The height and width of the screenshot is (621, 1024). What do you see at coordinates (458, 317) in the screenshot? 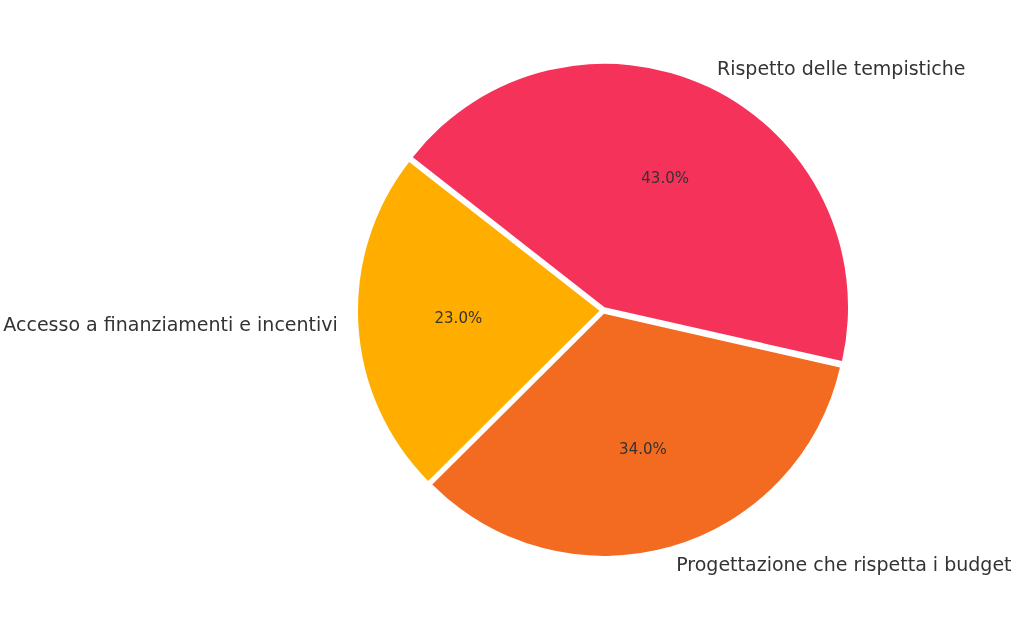
I see `data-label: 23.0%` at bounding box center [458, 317].